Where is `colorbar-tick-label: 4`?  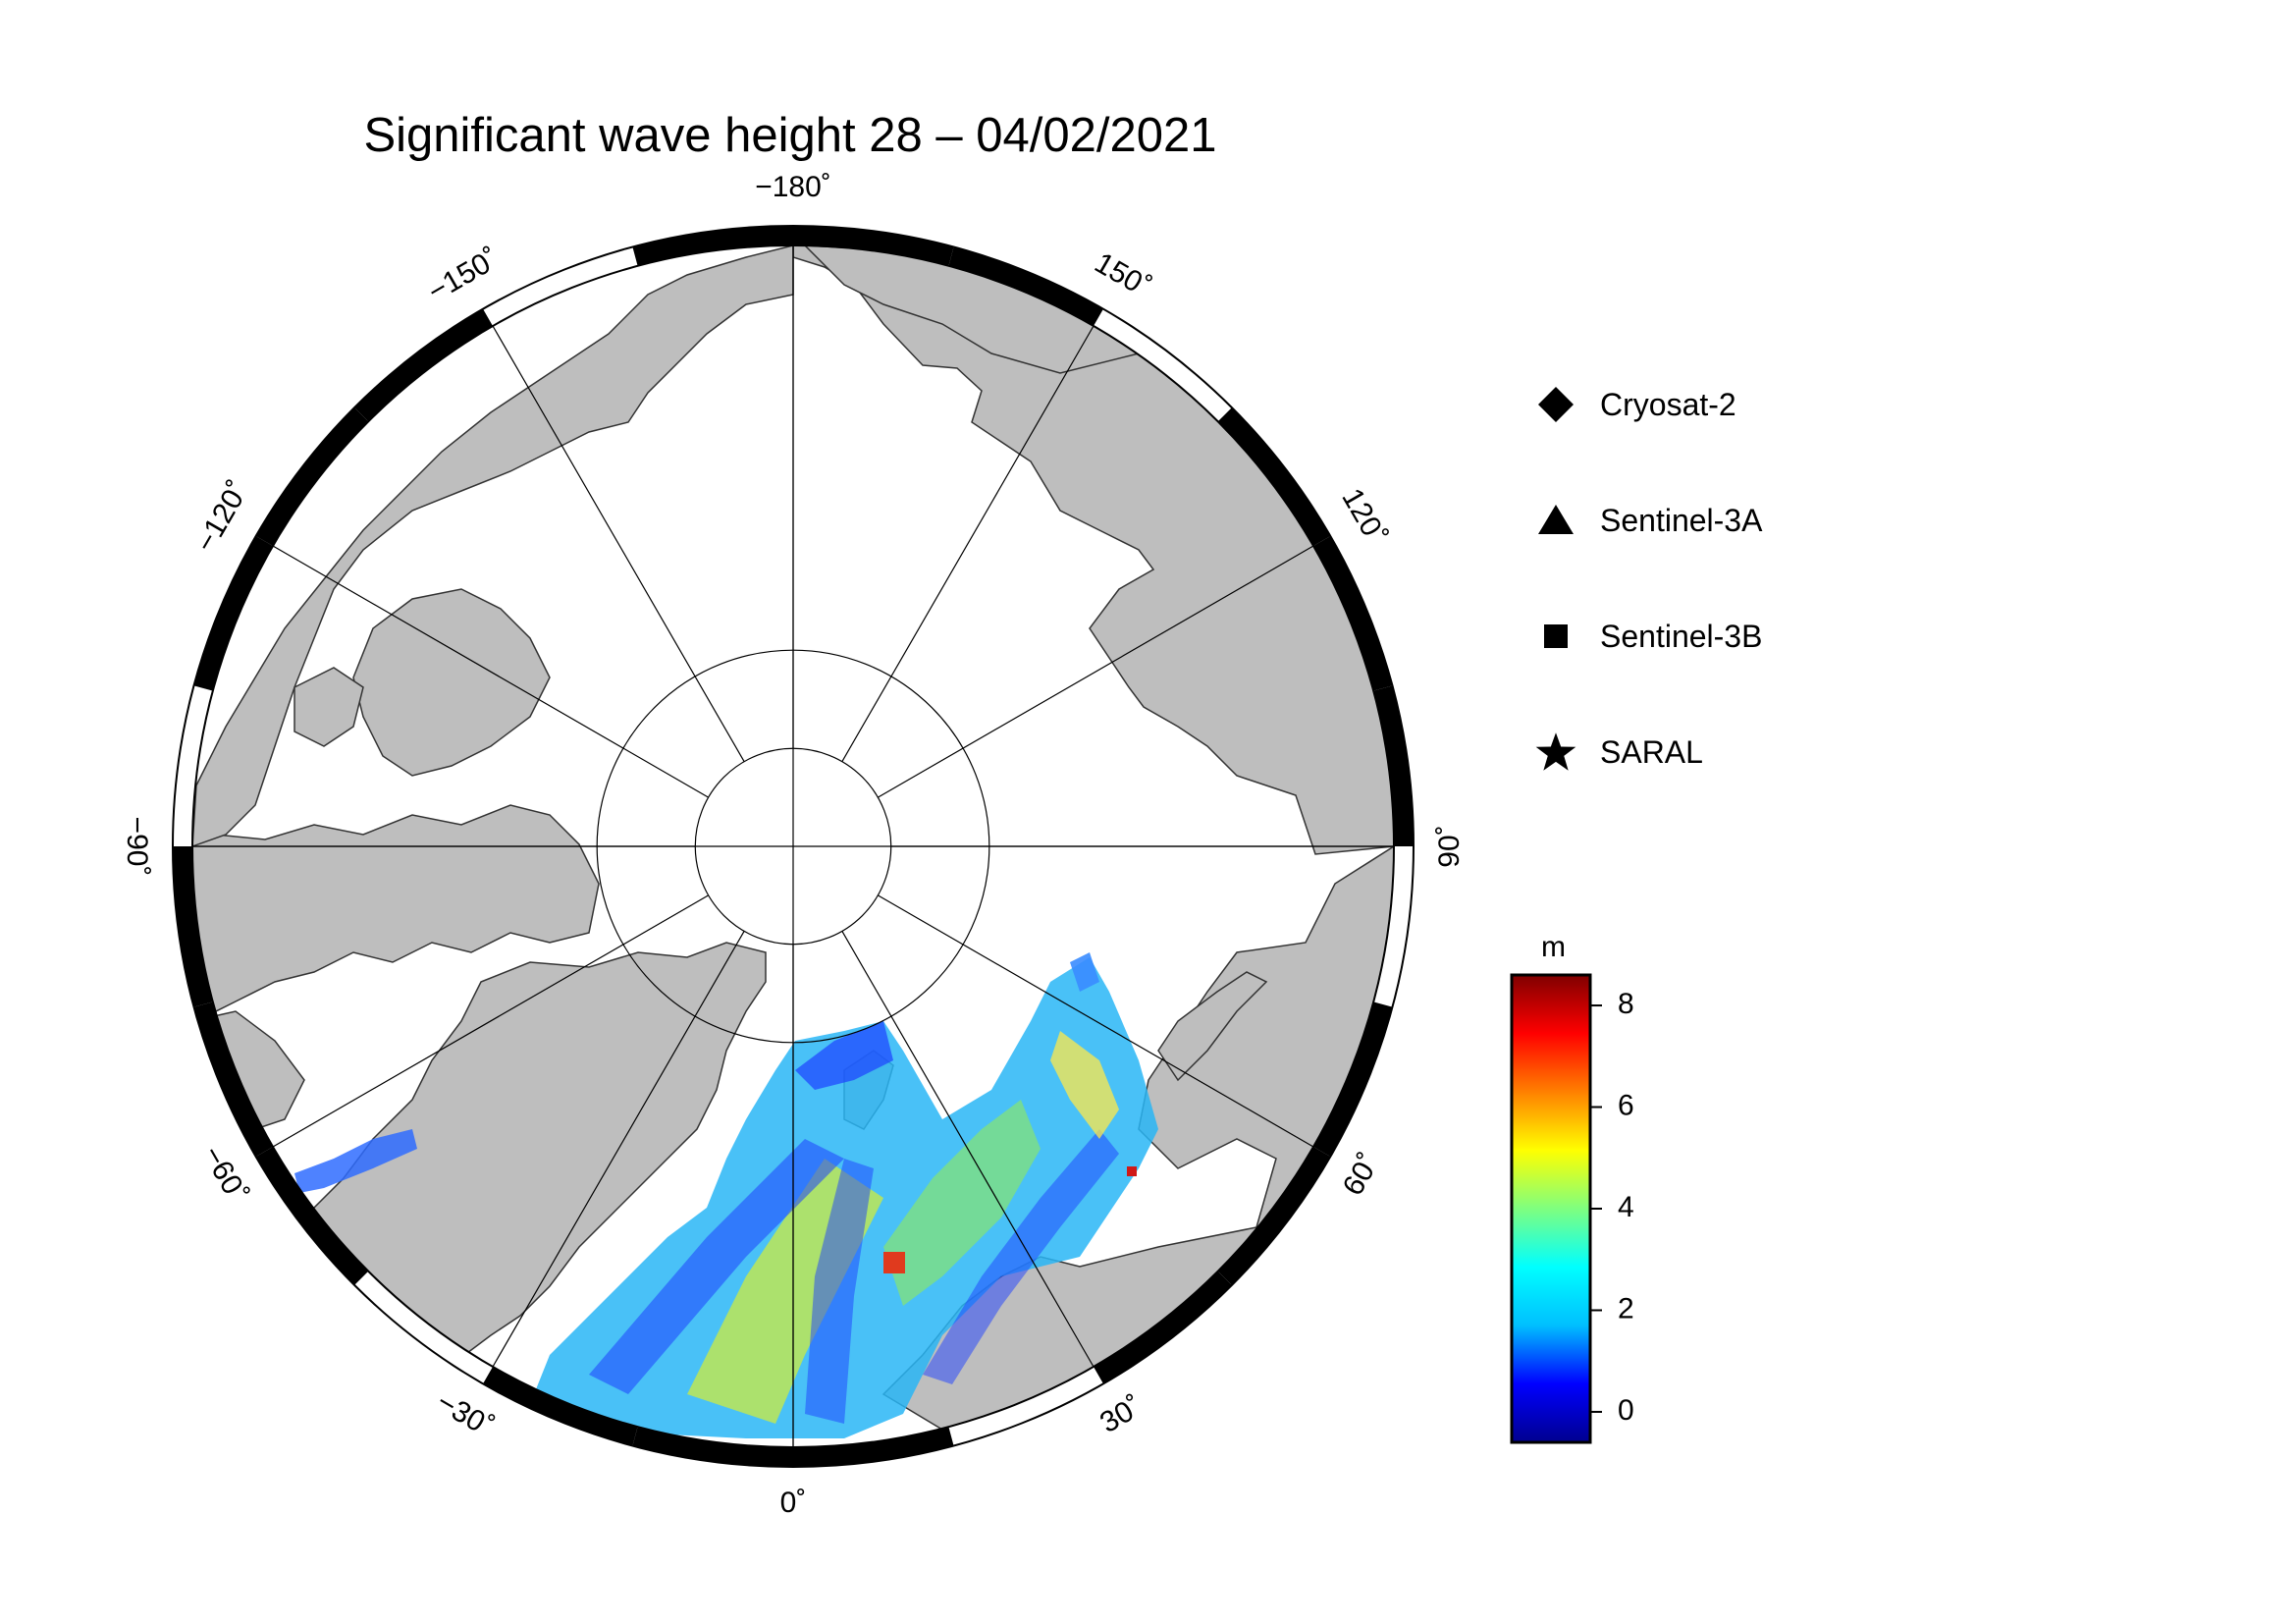 colorbar-tick-label: 4 is located at coordinates (1626, 1207).